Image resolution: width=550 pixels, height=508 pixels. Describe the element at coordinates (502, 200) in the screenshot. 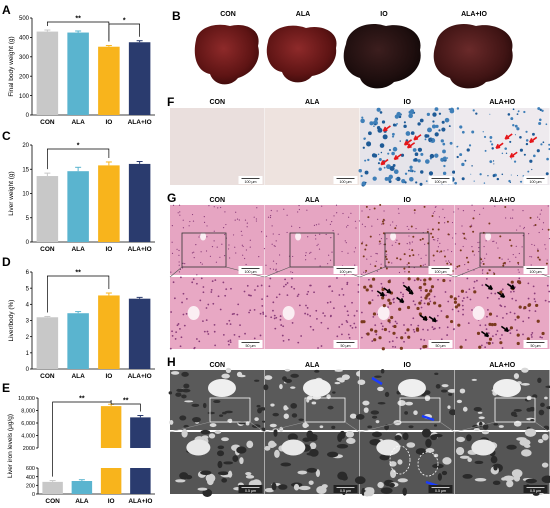

I see `panel-column-label: ALA+IO` at that location.